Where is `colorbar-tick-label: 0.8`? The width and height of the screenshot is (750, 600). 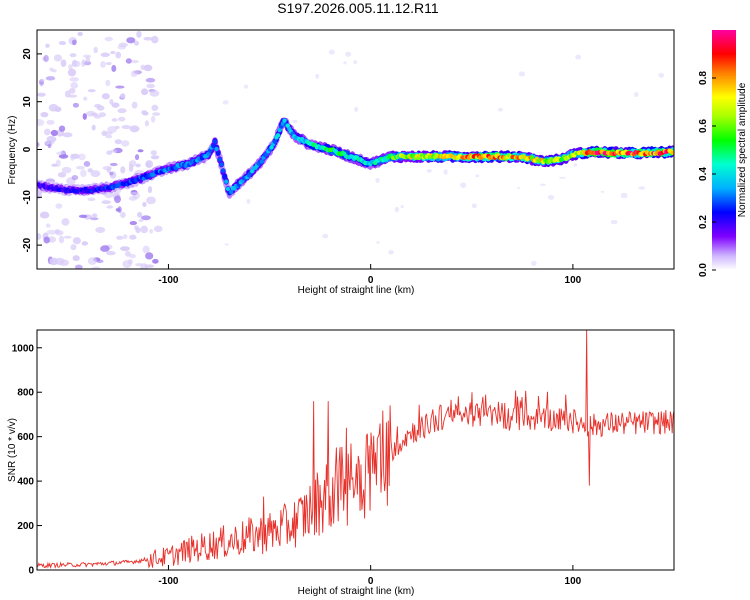 colorbar-tick-label: 0.8 is located at coordinates (703, 78).